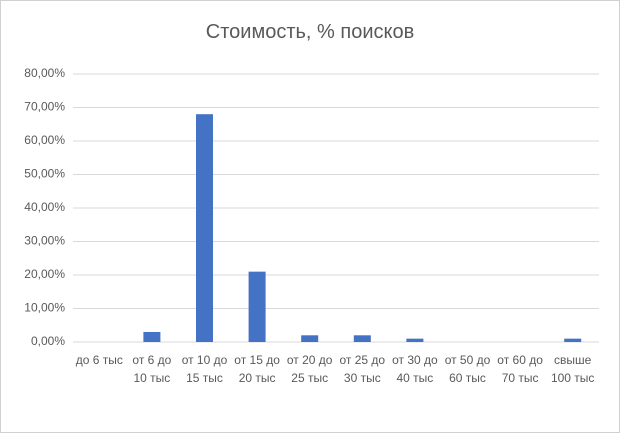 The width and height of the screenshot is (620, 433). I want to click on y-tick-label: 60,00%, so click(44, 140).